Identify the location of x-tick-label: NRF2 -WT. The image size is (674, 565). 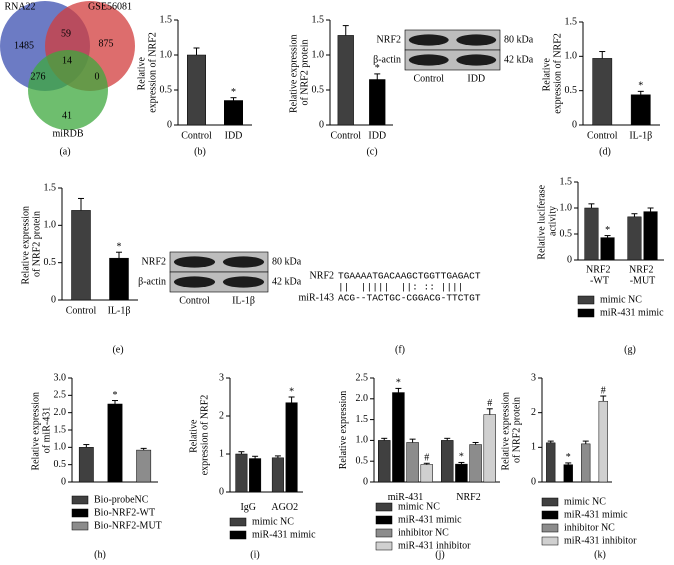
(599, 276).